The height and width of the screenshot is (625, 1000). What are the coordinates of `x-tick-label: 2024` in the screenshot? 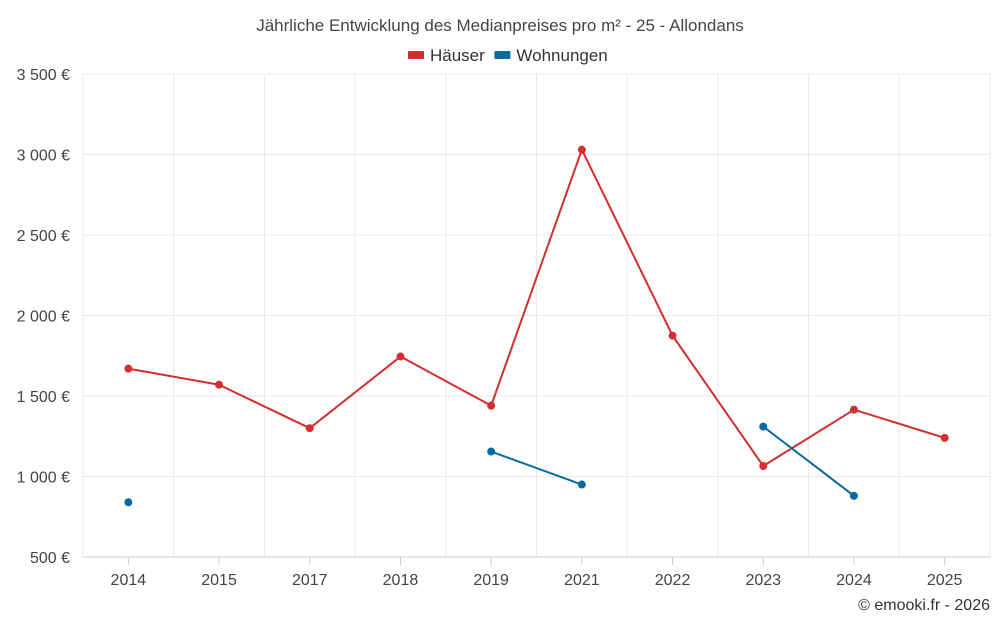 It's located at (854, 580).